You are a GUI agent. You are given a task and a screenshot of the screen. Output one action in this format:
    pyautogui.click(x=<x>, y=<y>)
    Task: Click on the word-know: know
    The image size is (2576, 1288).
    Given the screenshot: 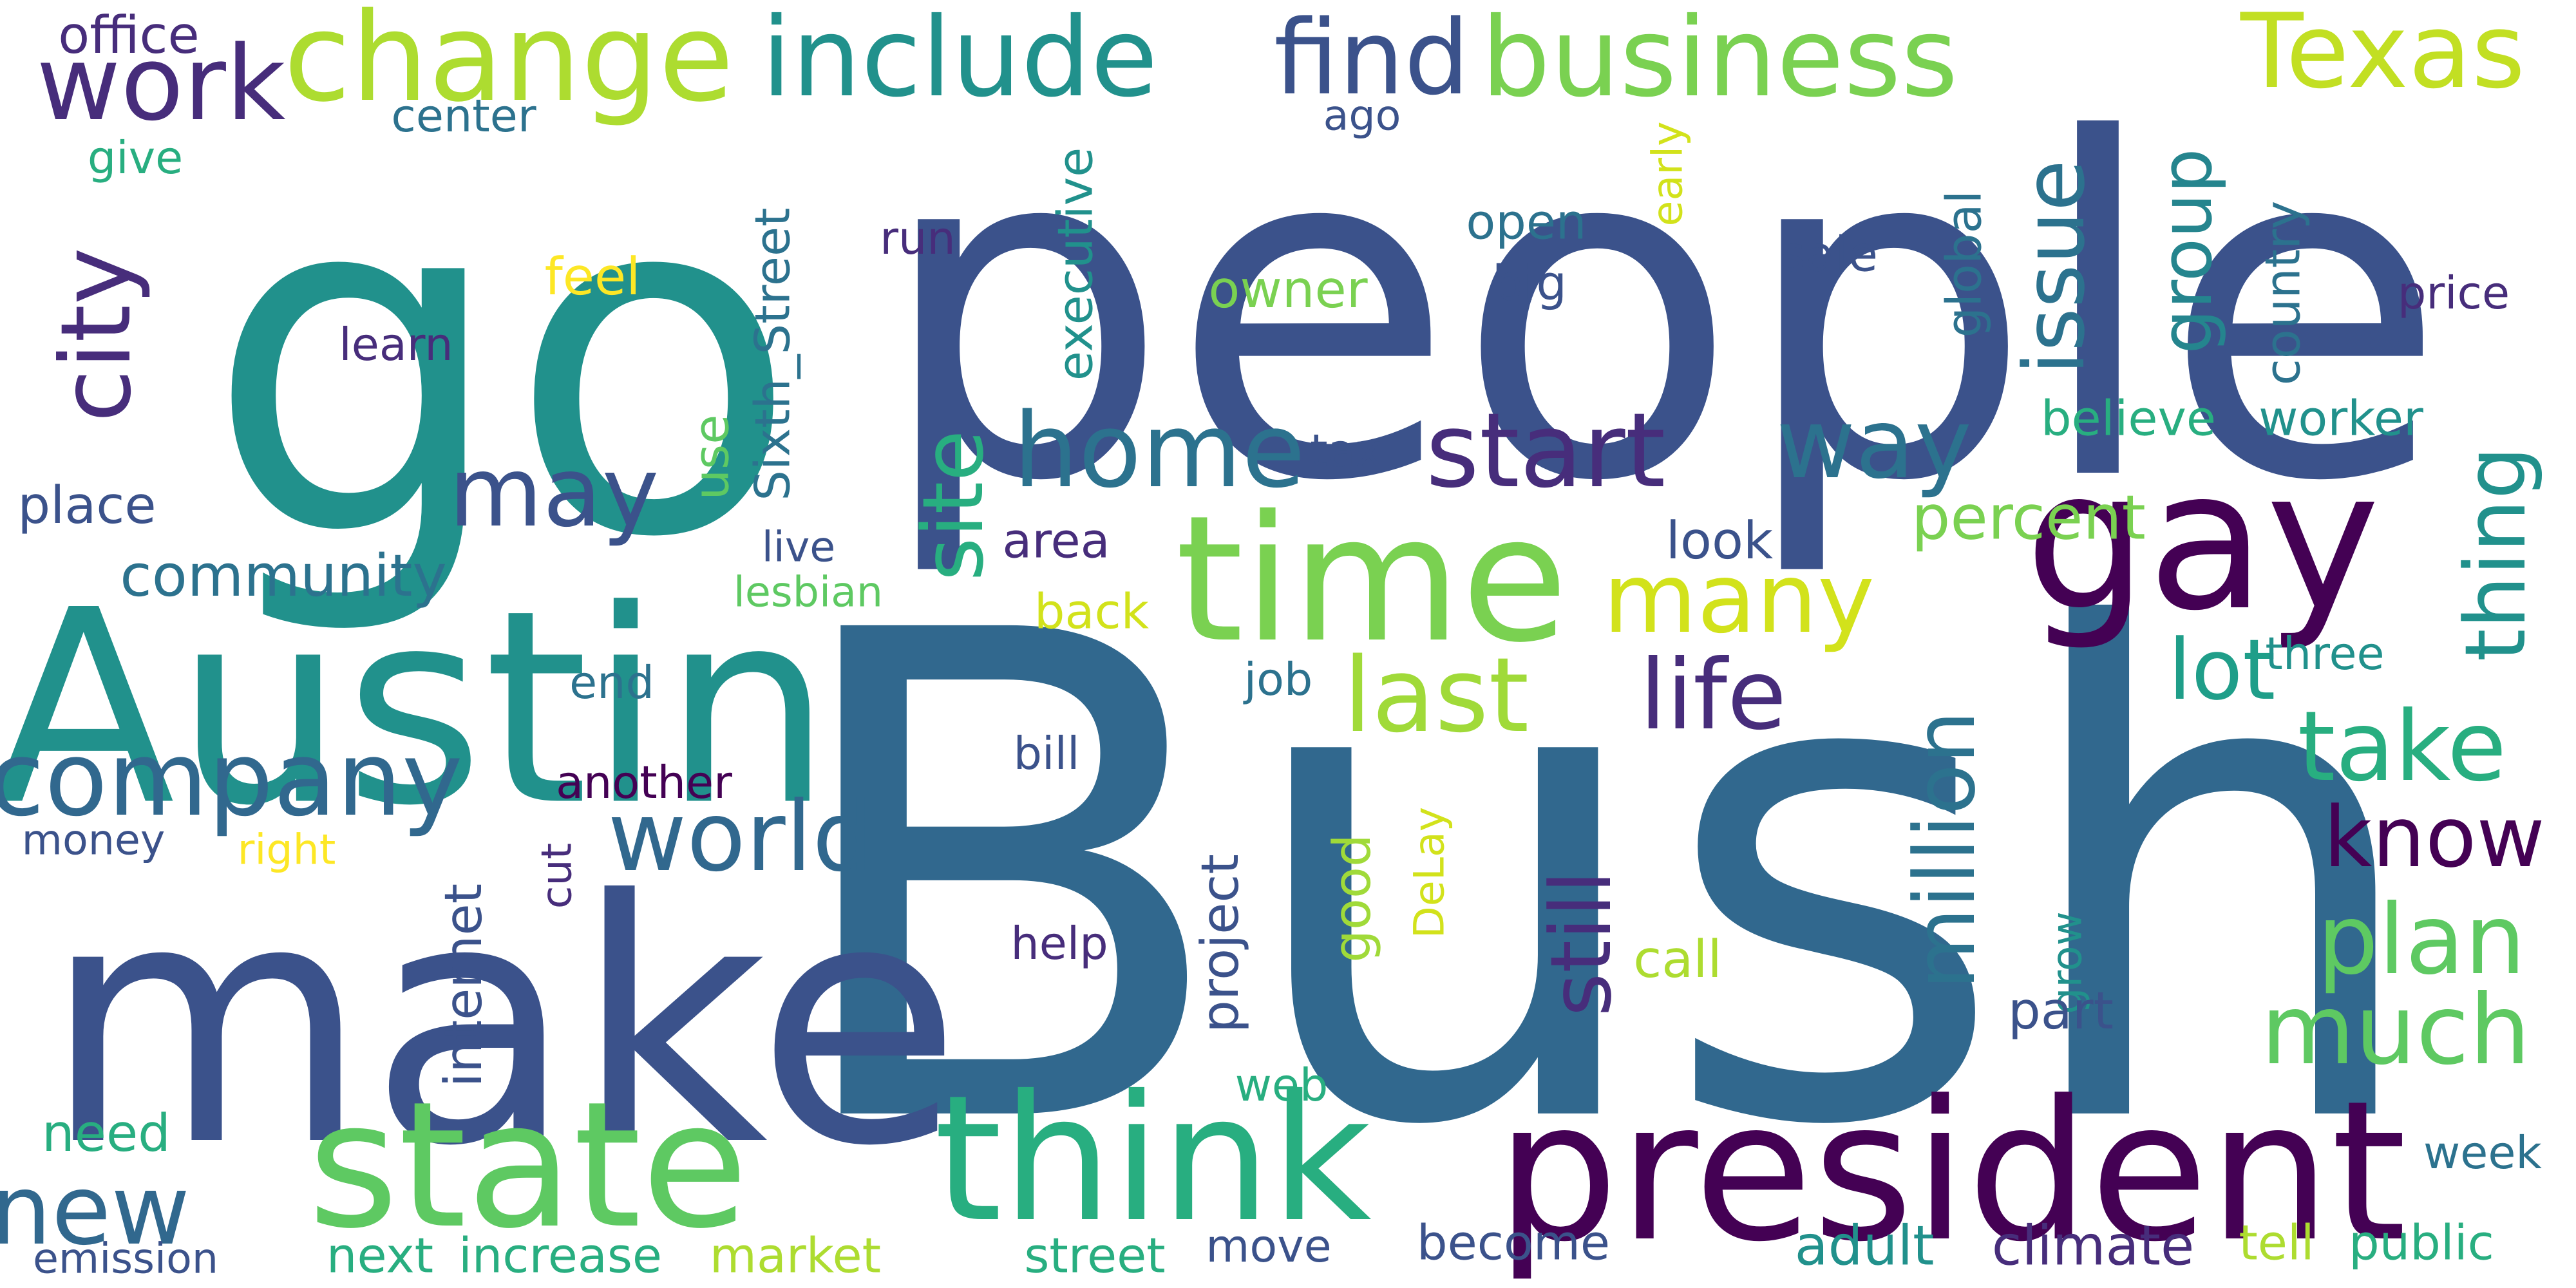 What is the action you would take?
    pyautogui.click(x=2434, y=837)
    